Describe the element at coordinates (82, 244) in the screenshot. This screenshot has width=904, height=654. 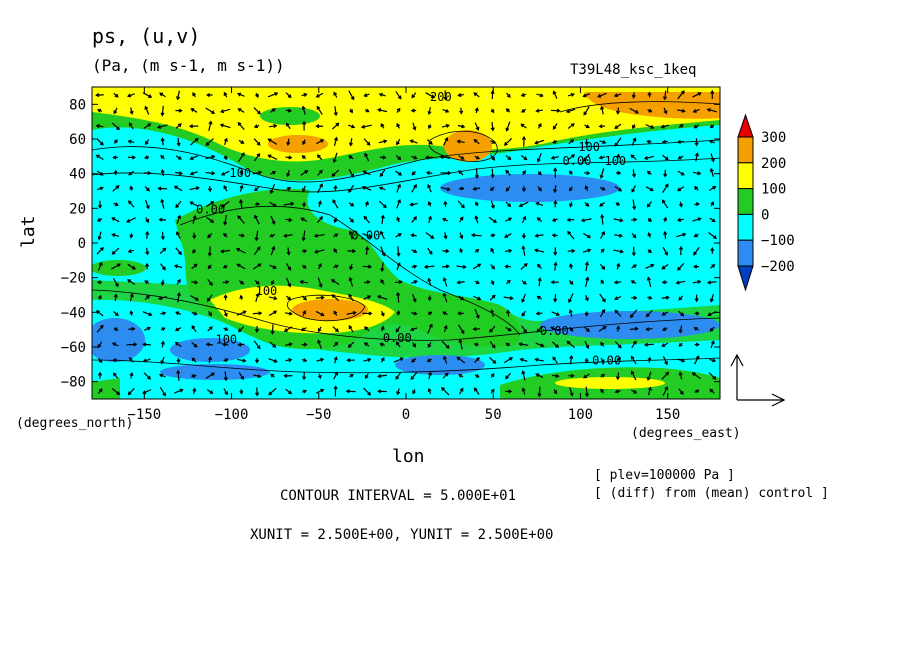
I see `y-tick-label: 0` at that location.